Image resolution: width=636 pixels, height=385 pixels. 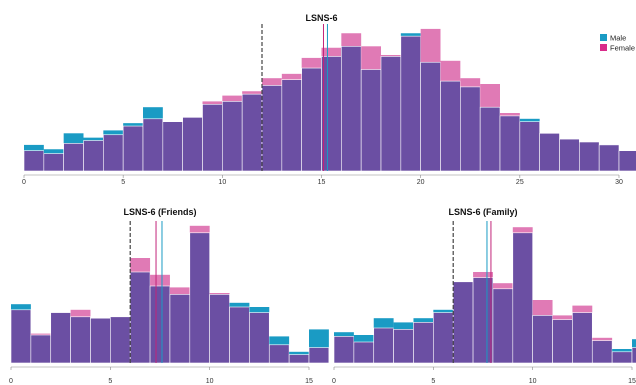 I want to click on x-tick-label: 15, so click(x=632, y=381).